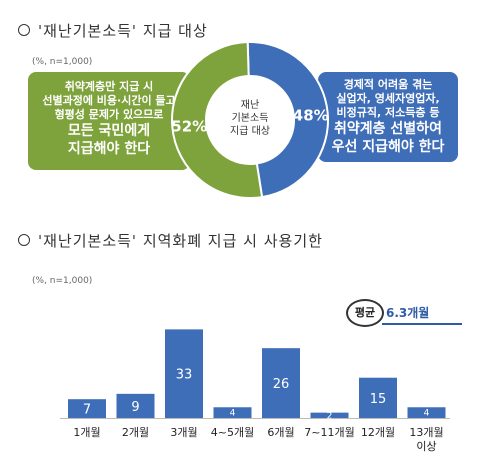 This screenshot has height=470, width=500. What do you see at coordinates (109, 149) in the screenshot?
I see `left-callout-emph: 지급해야 한다` at bounding box center [109, 149].